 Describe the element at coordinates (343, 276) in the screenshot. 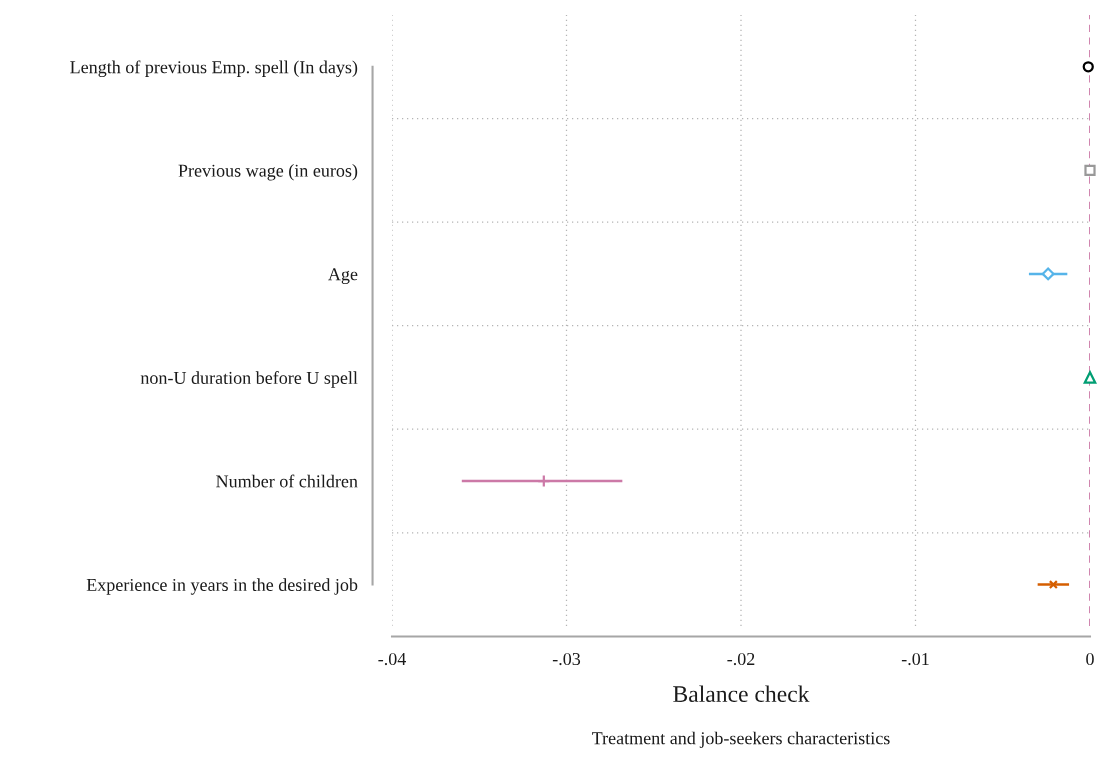

I see `y-tick-label: Age` at that location.